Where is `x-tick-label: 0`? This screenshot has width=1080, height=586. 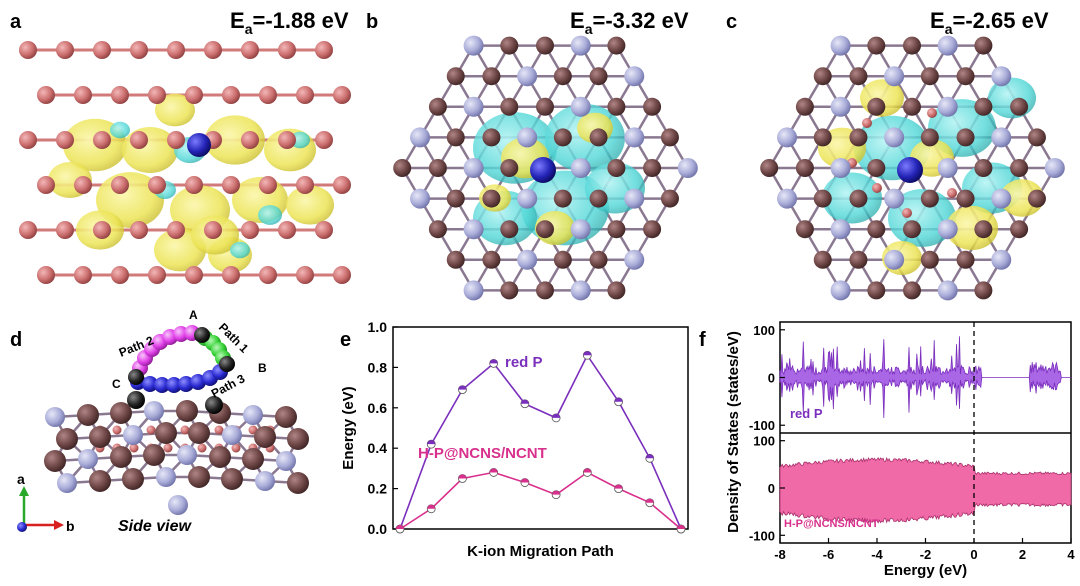
x-tick-label: 0 is located at coordinates (973, 554).